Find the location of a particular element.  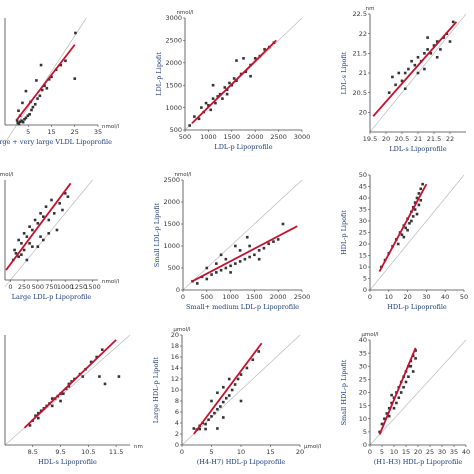

y-tick-label: 0 is located at coordinates (178, 290).